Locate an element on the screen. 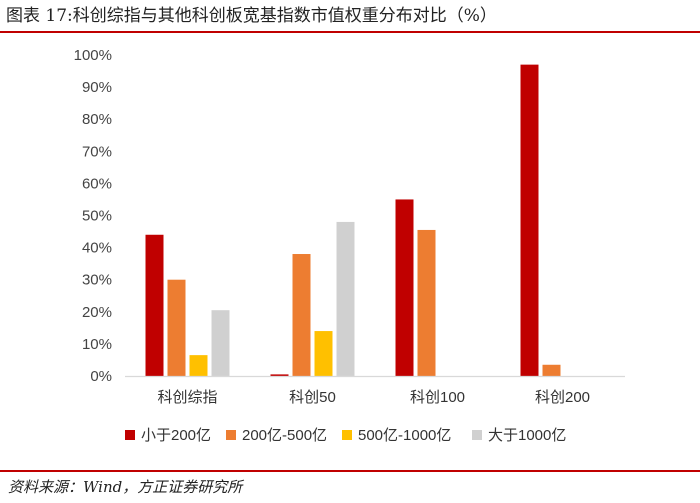  bar-4-科创50 is located at coordinates (345, 298).